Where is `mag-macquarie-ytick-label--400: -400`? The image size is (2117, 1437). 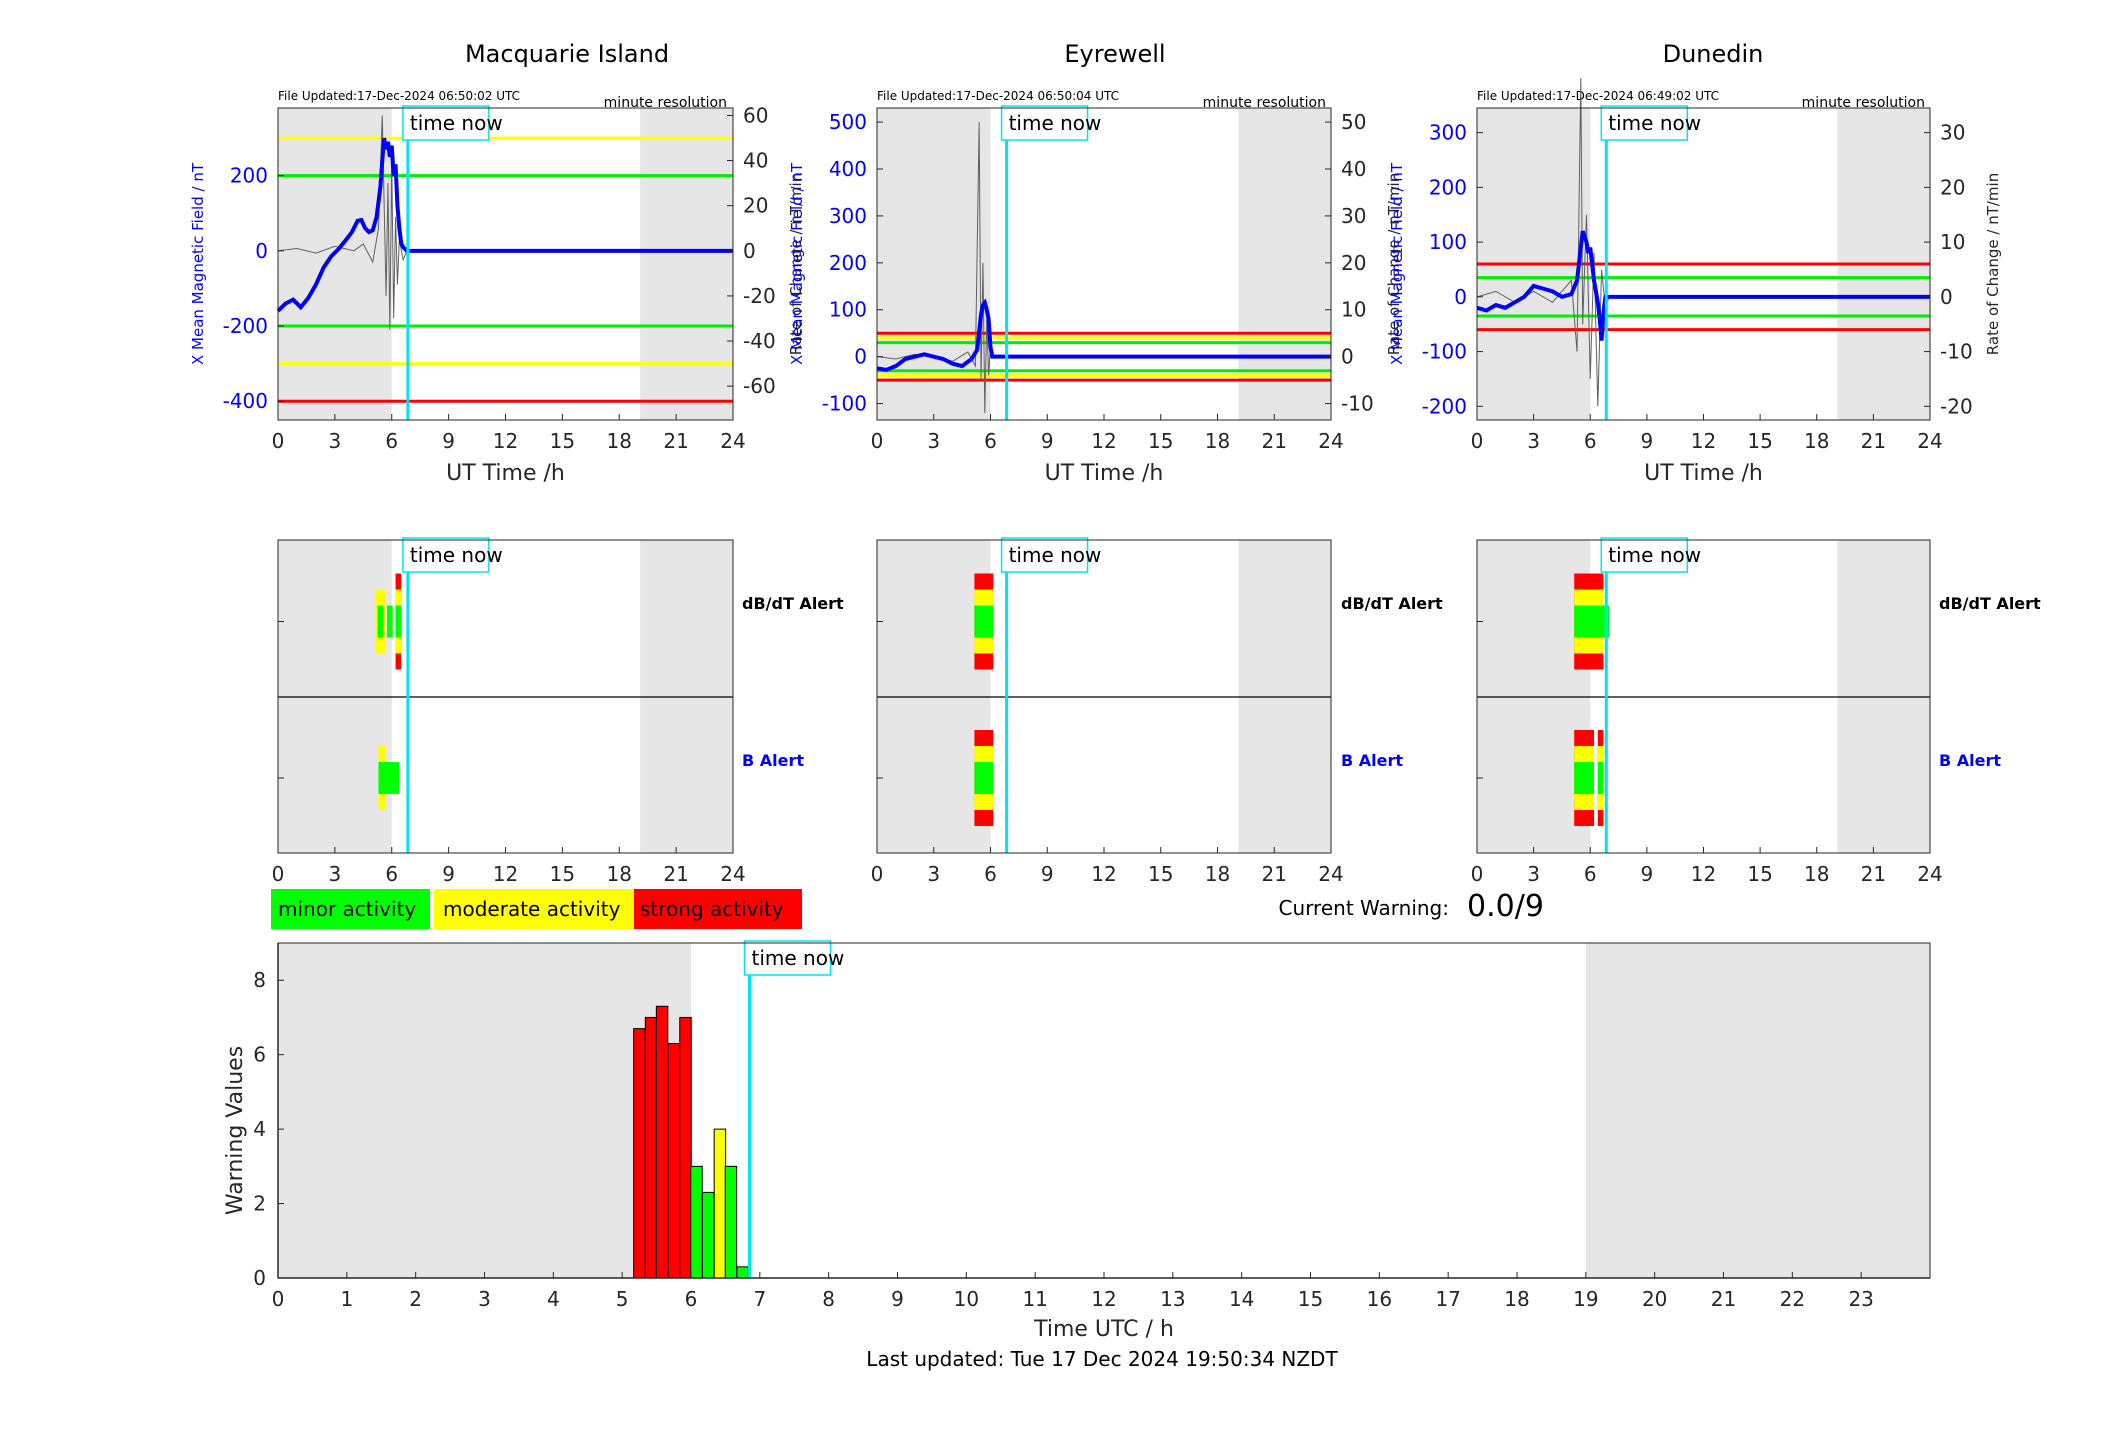
mag-macquarie-ytick-label--400: -400 is located at coordinates (245, 401).